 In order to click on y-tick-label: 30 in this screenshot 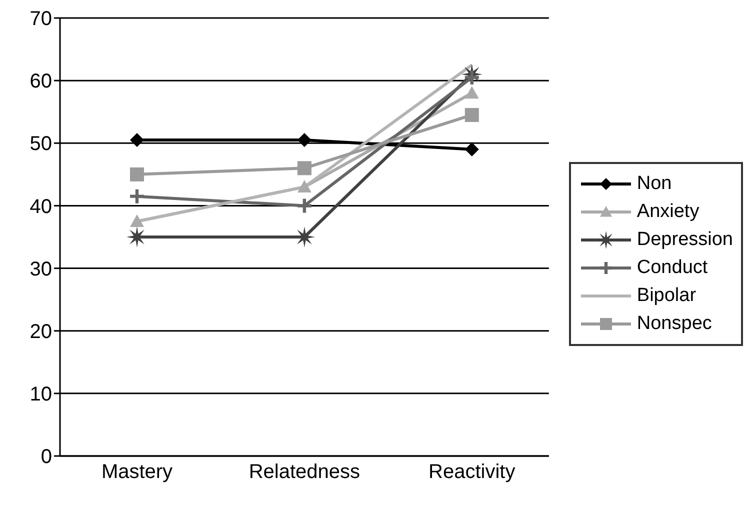, I will do `click(41, 269)`.